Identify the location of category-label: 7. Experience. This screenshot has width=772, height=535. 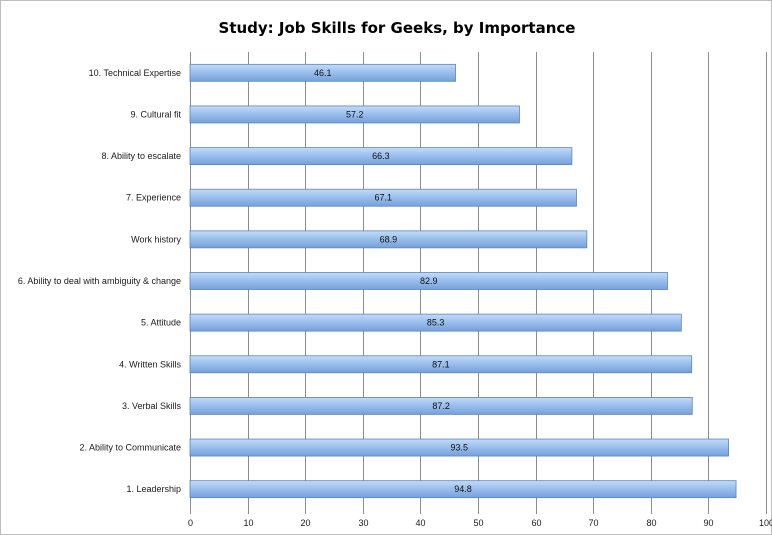
(153, 198).